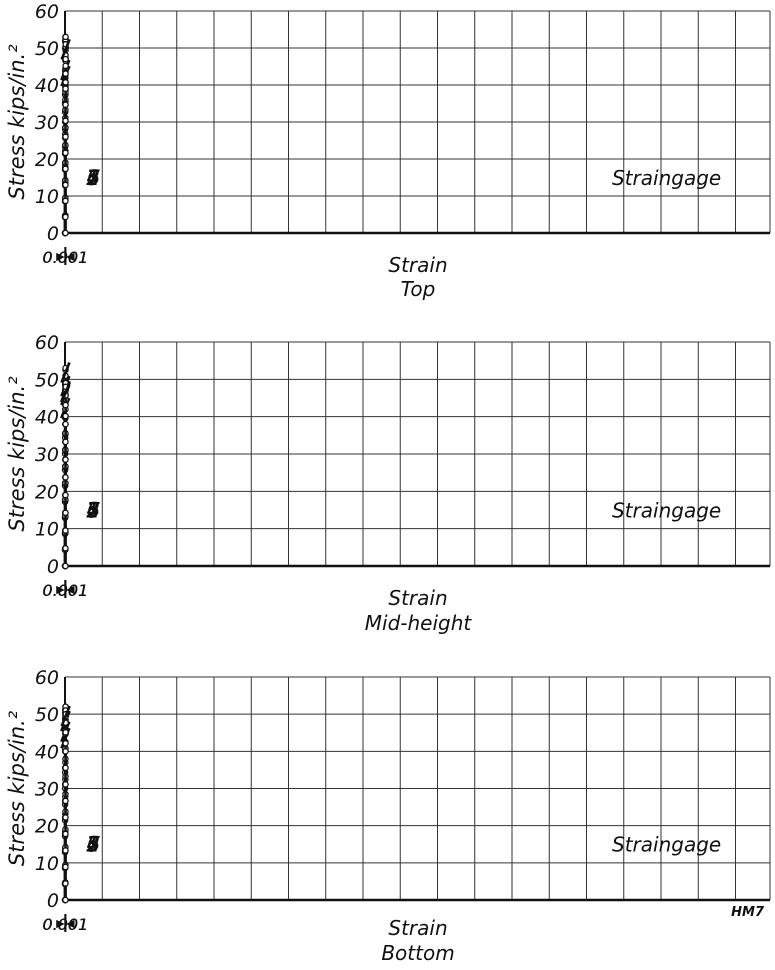  I want to click on series-5: 5, so click(81, 805).